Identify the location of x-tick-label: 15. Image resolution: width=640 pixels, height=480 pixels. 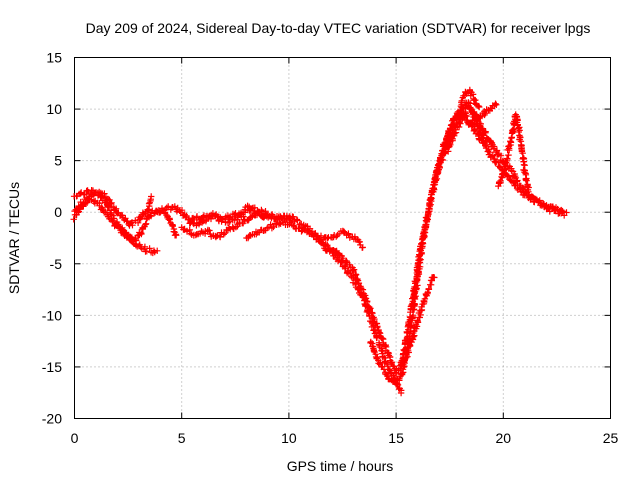
(396, 438).